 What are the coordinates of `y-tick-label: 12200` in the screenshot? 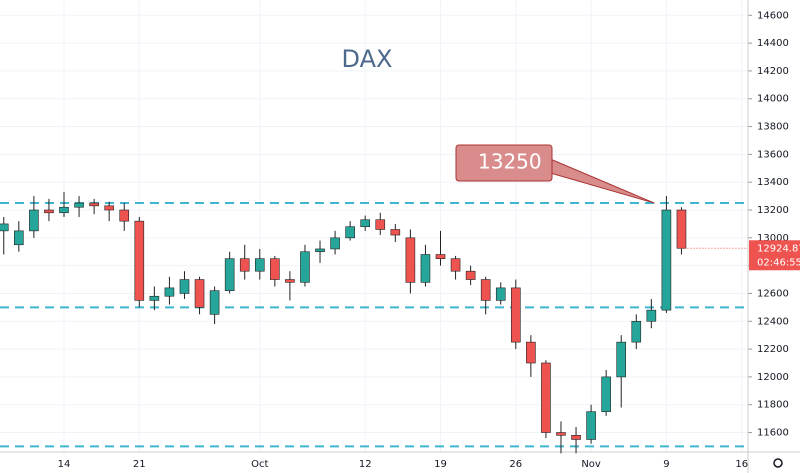 It's located at (773, 349).